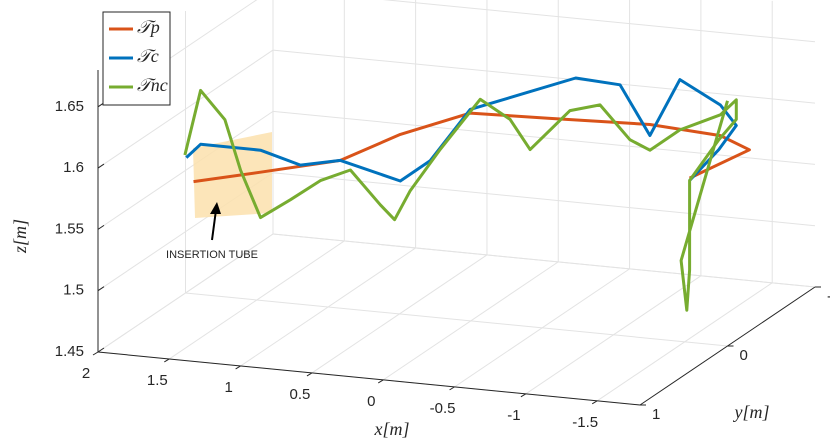 The width and height of the screenshot is (830, 444). What do you see at coordinates (443, 408) in the screenshot?
I see `x-tick-label: -0.5` at bounding box center [443, 408].